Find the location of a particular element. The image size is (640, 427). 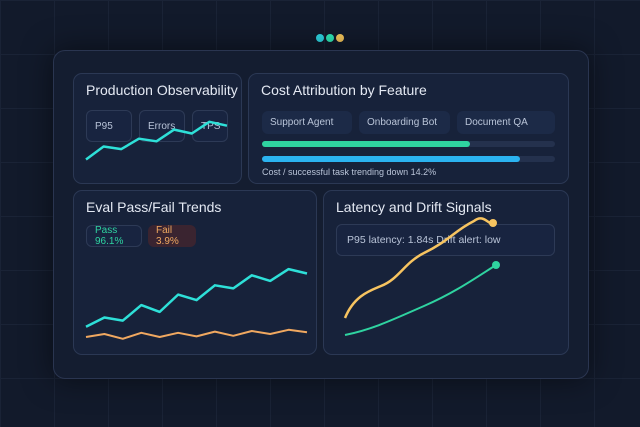

panel-title: Production Observability is located at coordinates (162, 90).